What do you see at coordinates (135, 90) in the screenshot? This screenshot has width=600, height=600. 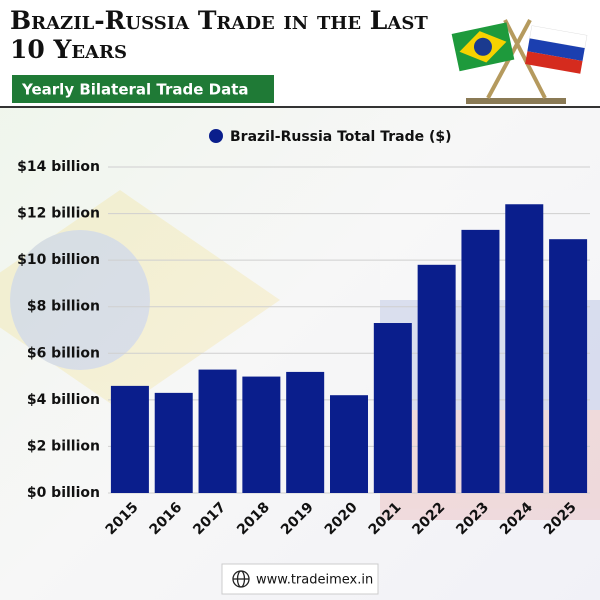 I see `chart-subtitle: Yearly Bilateral Trade Data` at bounding box center [135, 90].